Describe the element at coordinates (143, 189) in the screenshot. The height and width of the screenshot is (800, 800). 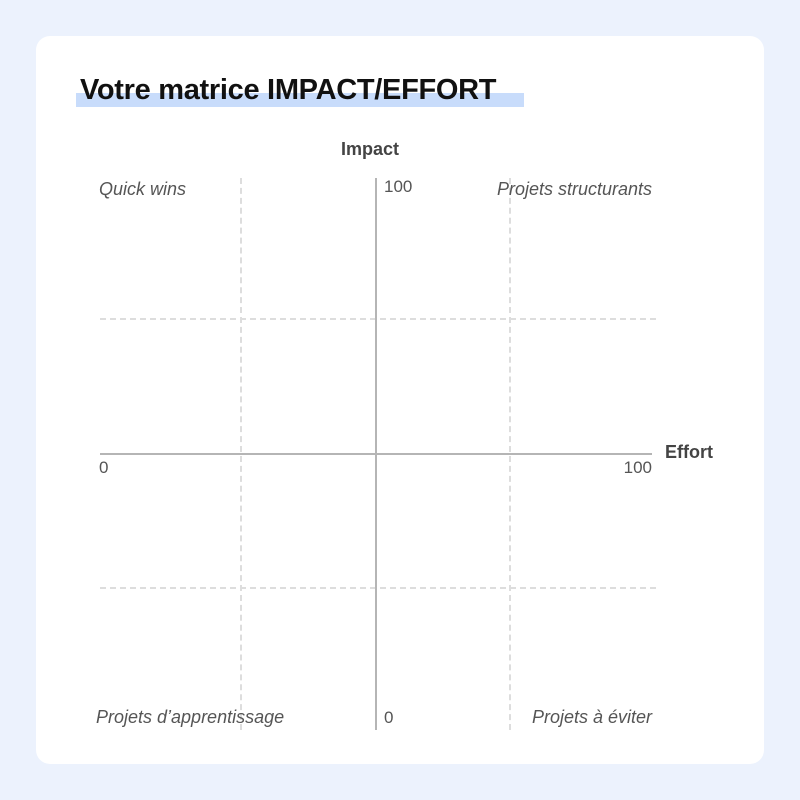
I see `quadrant-label-quick-wins: Quick wins` at that location.